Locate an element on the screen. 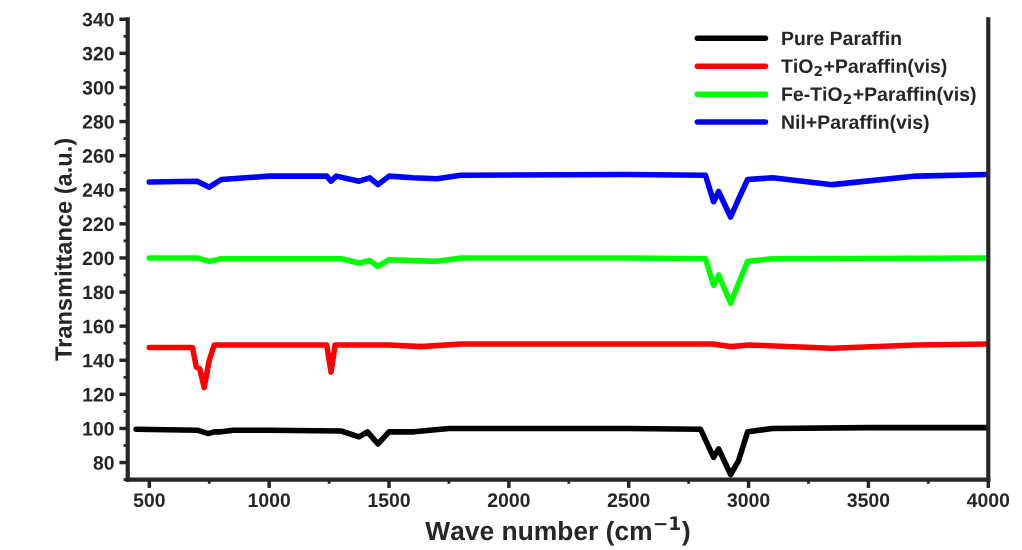 This screenshot has width=1022, height=550. y-tick-label: 240 is located at coordinates (98, 190).